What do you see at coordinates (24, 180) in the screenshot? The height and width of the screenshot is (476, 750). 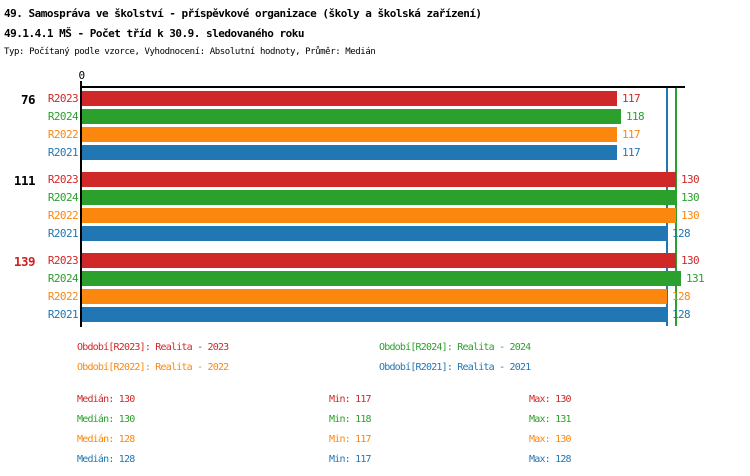 I see `group-label: 111` at bounding box center [24, 180].